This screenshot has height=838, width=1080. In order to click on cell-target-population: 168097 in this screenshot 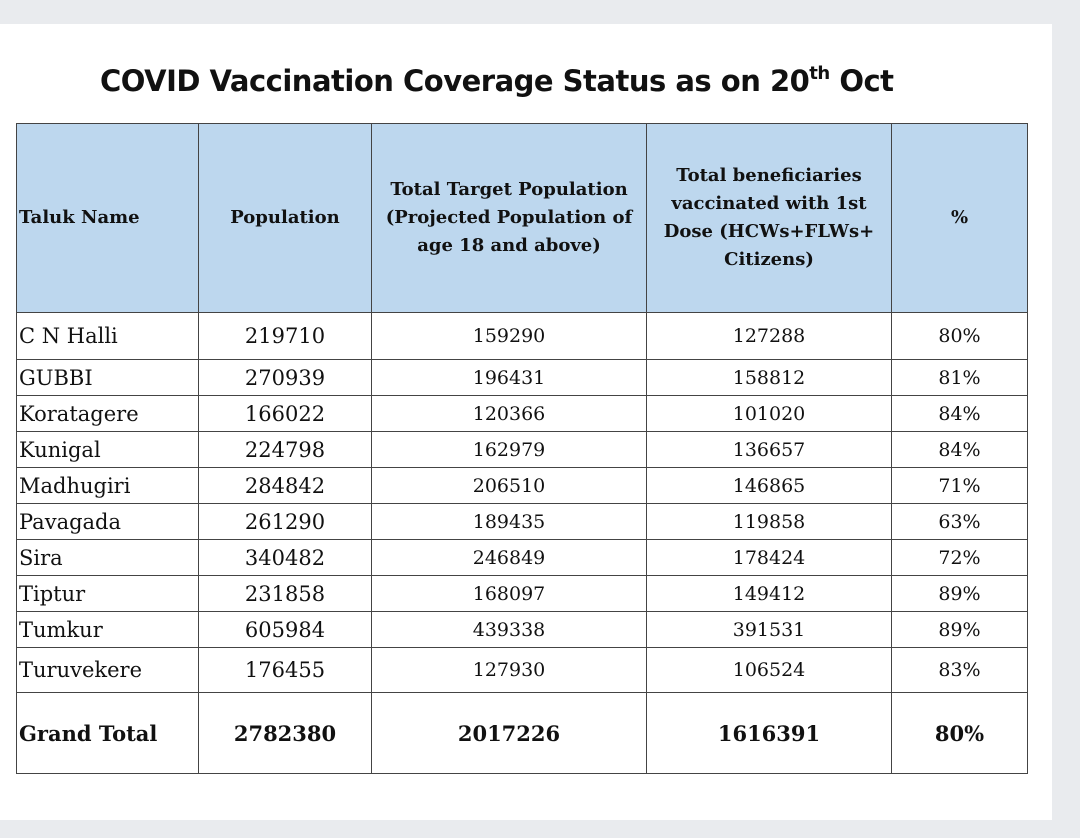, I will do `click(509, 593)`.